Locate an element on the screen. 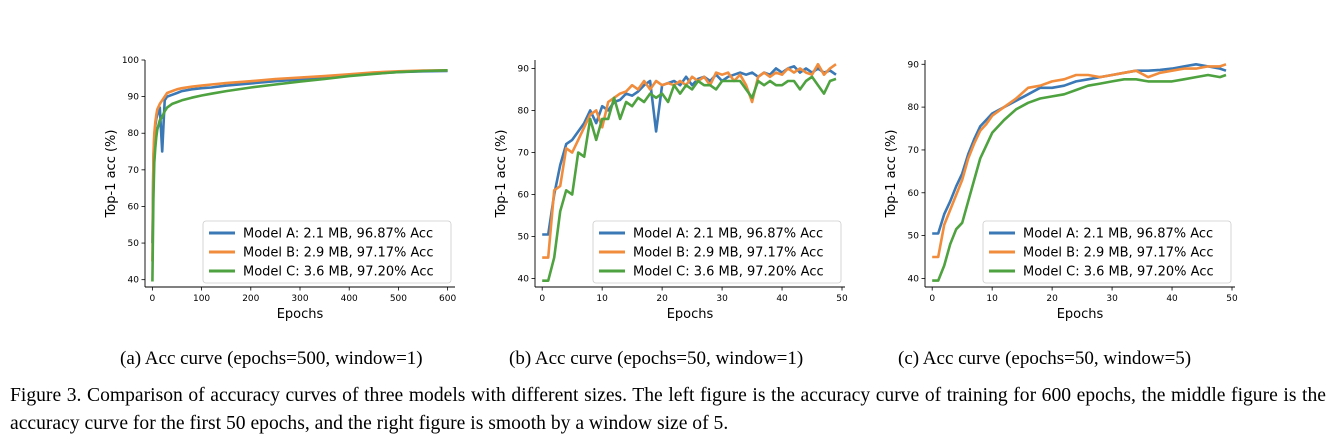 This screenshot has height=448, width=1330. x-tick-label: 100 is located at coordinates (201, 299).